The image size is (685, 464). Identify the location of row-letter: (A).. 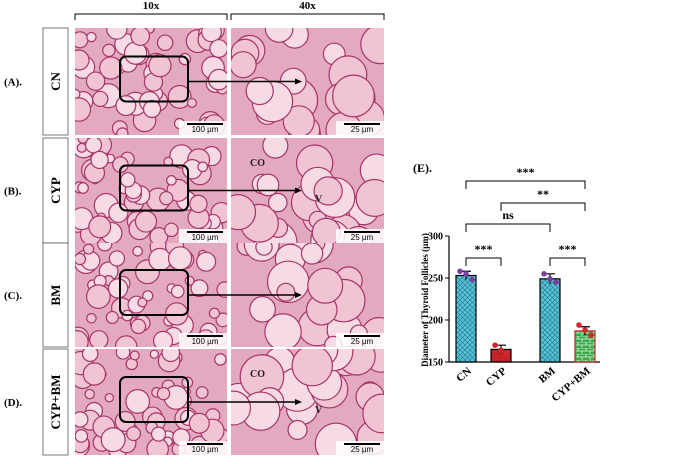
(13, 83).